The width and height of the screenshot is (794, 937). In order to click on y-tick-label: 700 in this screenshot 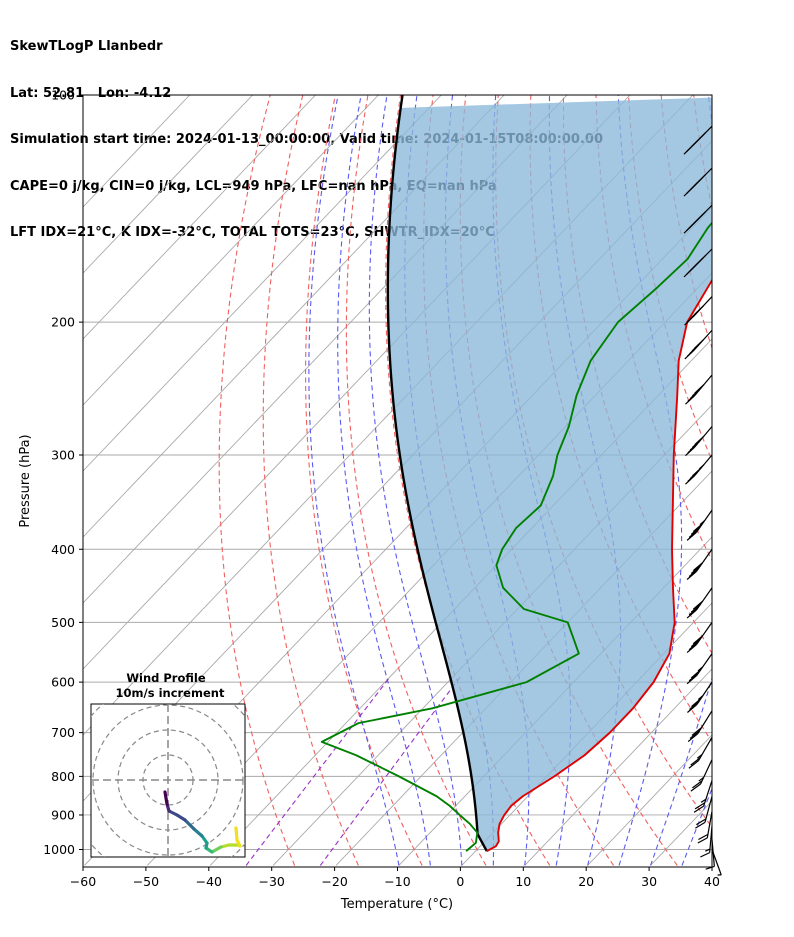, I will do `click(63, 732)`.